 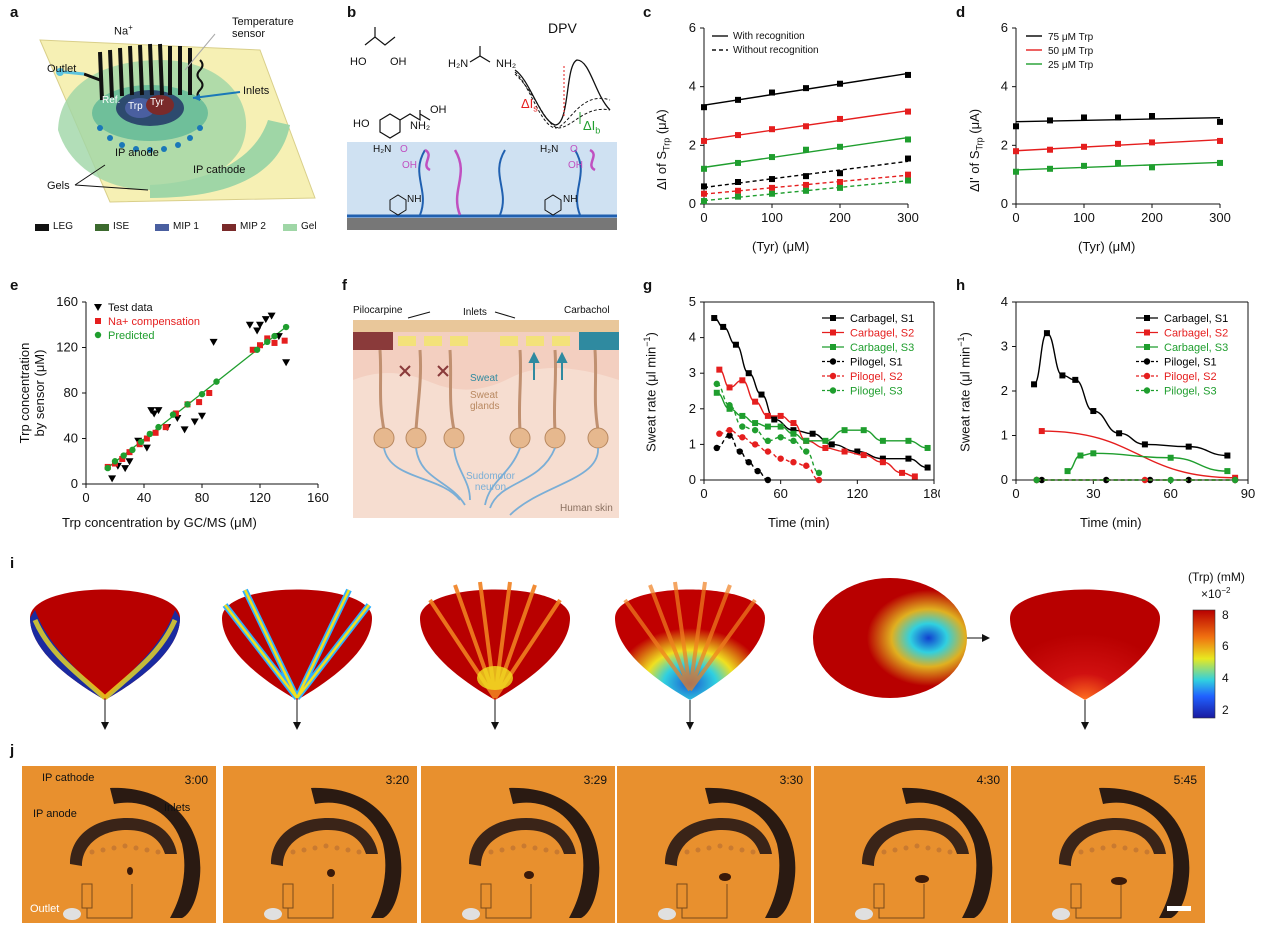 What do you see at coordinates (14, 285) in the screenshot?
I see `panel-label-e: e` at bounding box center [14, 285].